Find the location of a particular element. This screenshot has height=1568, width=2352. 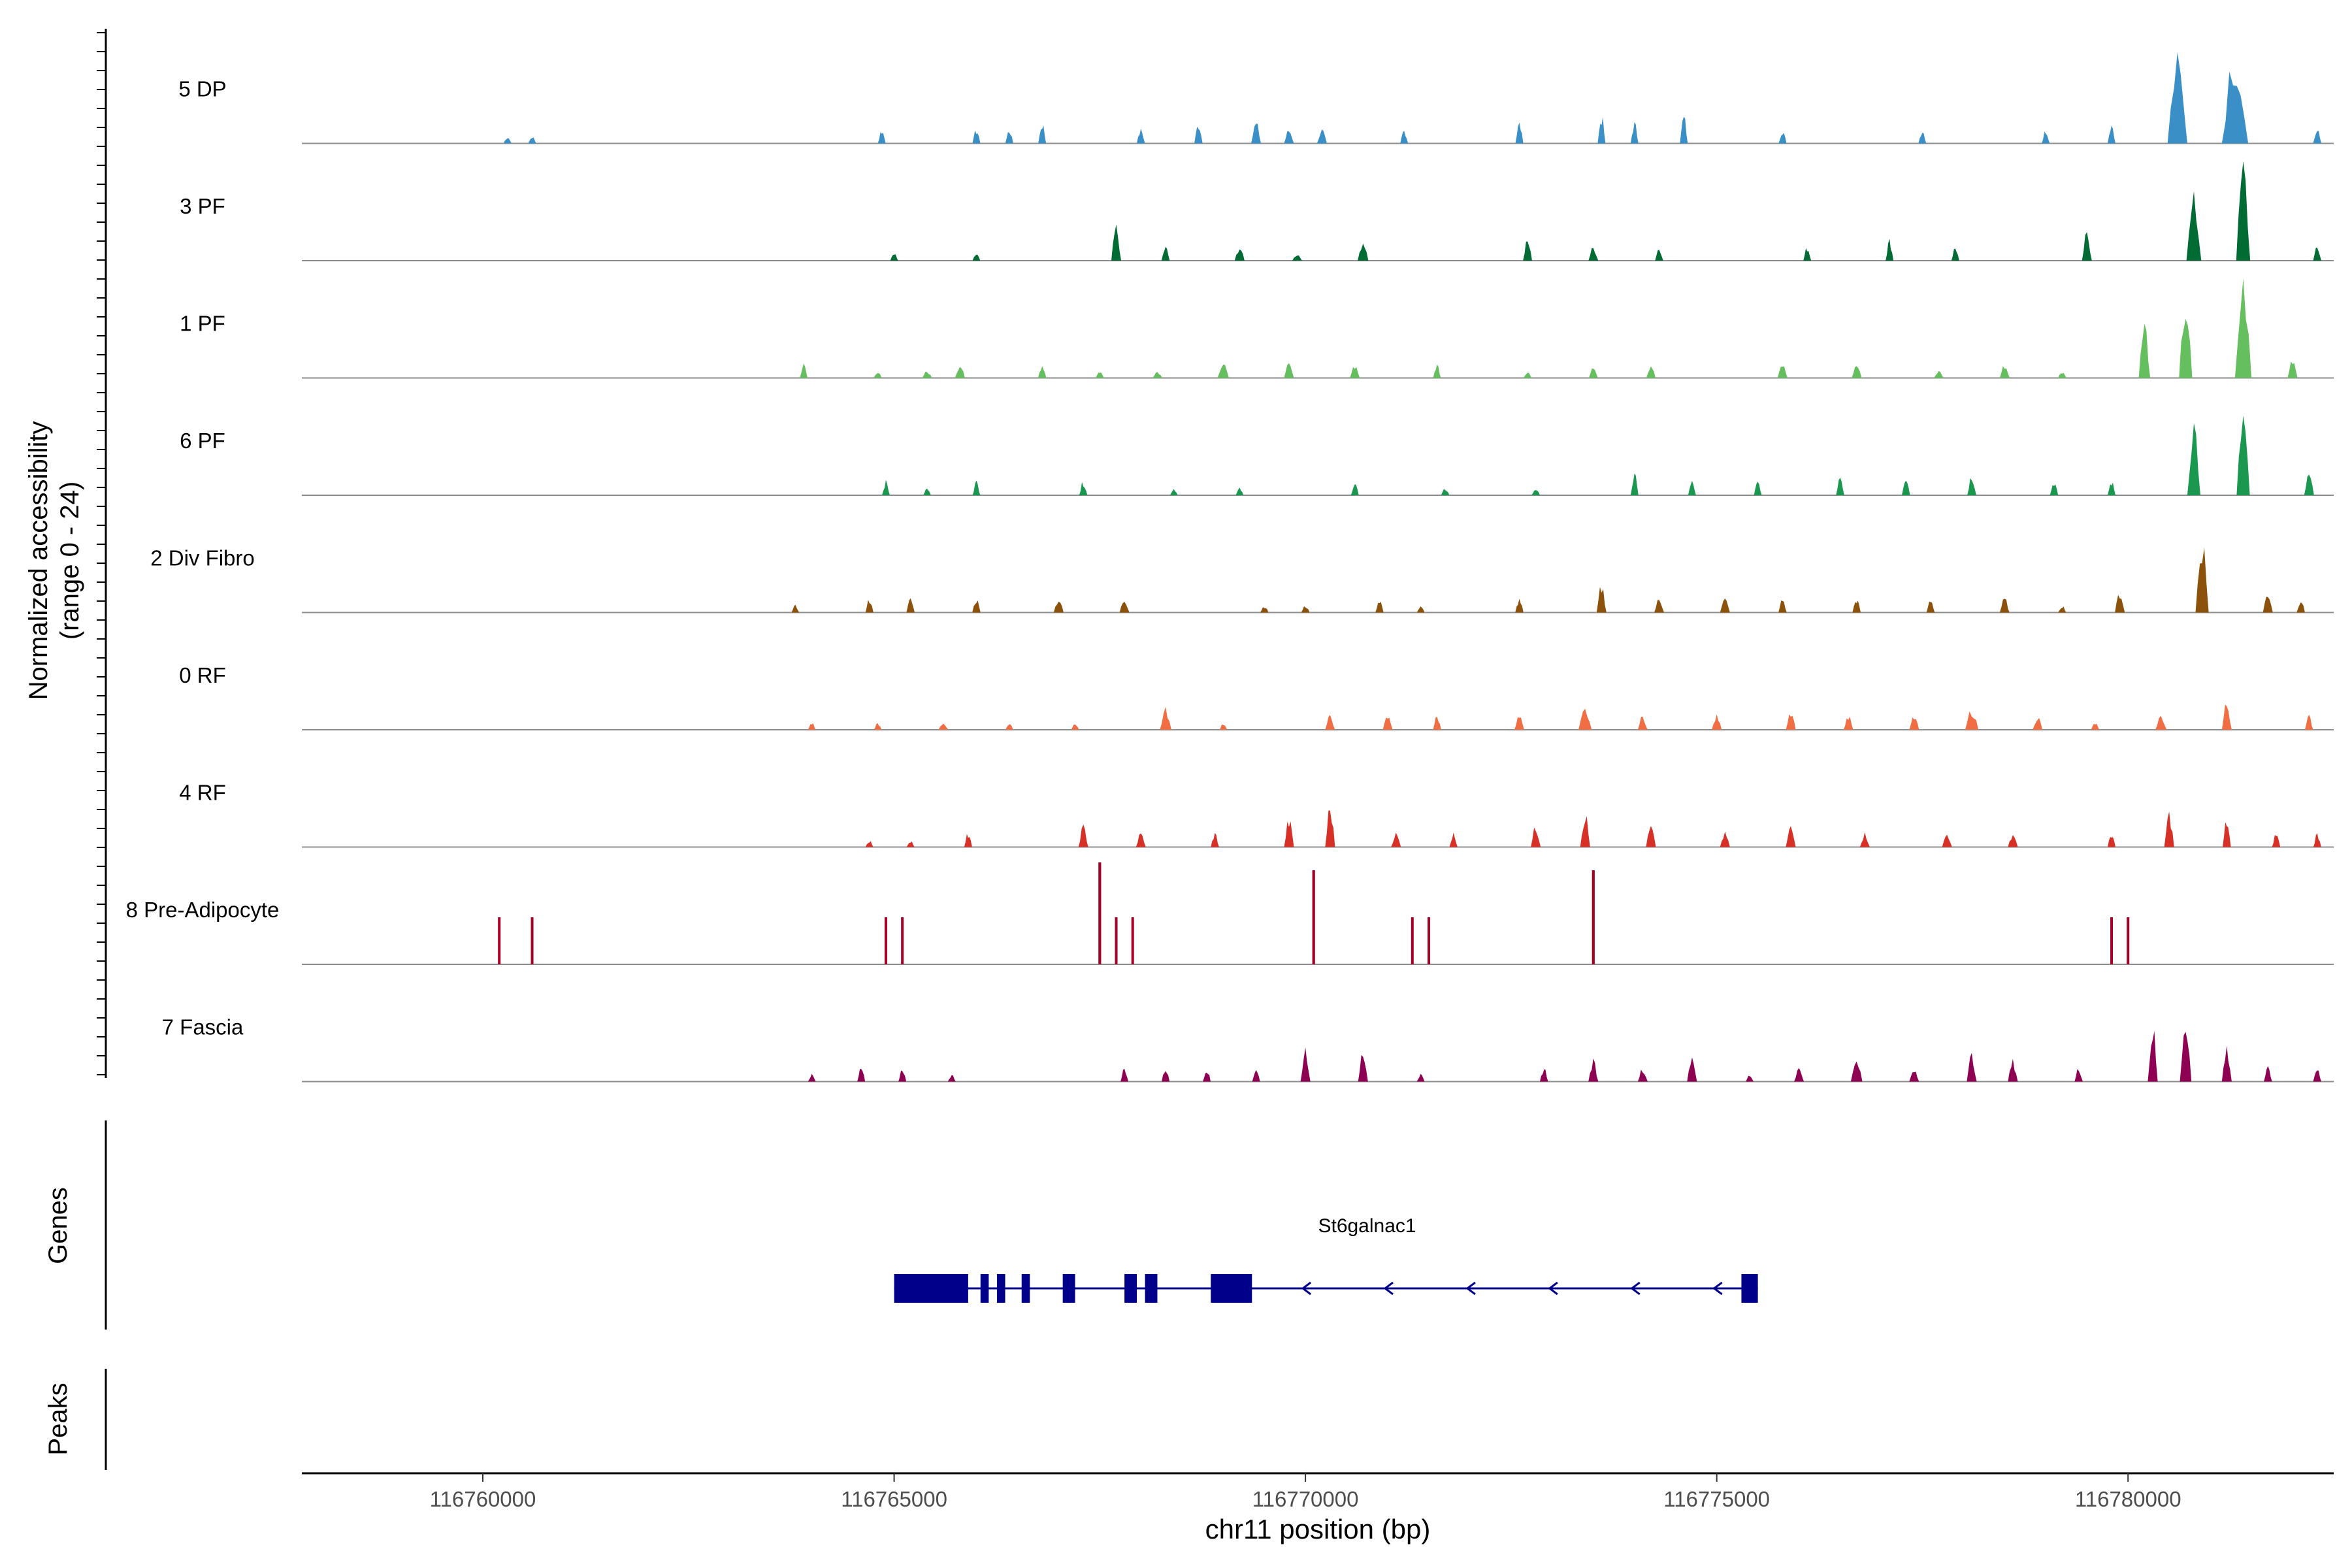

track-label: 6 PF is located at coordinates (202, 441).